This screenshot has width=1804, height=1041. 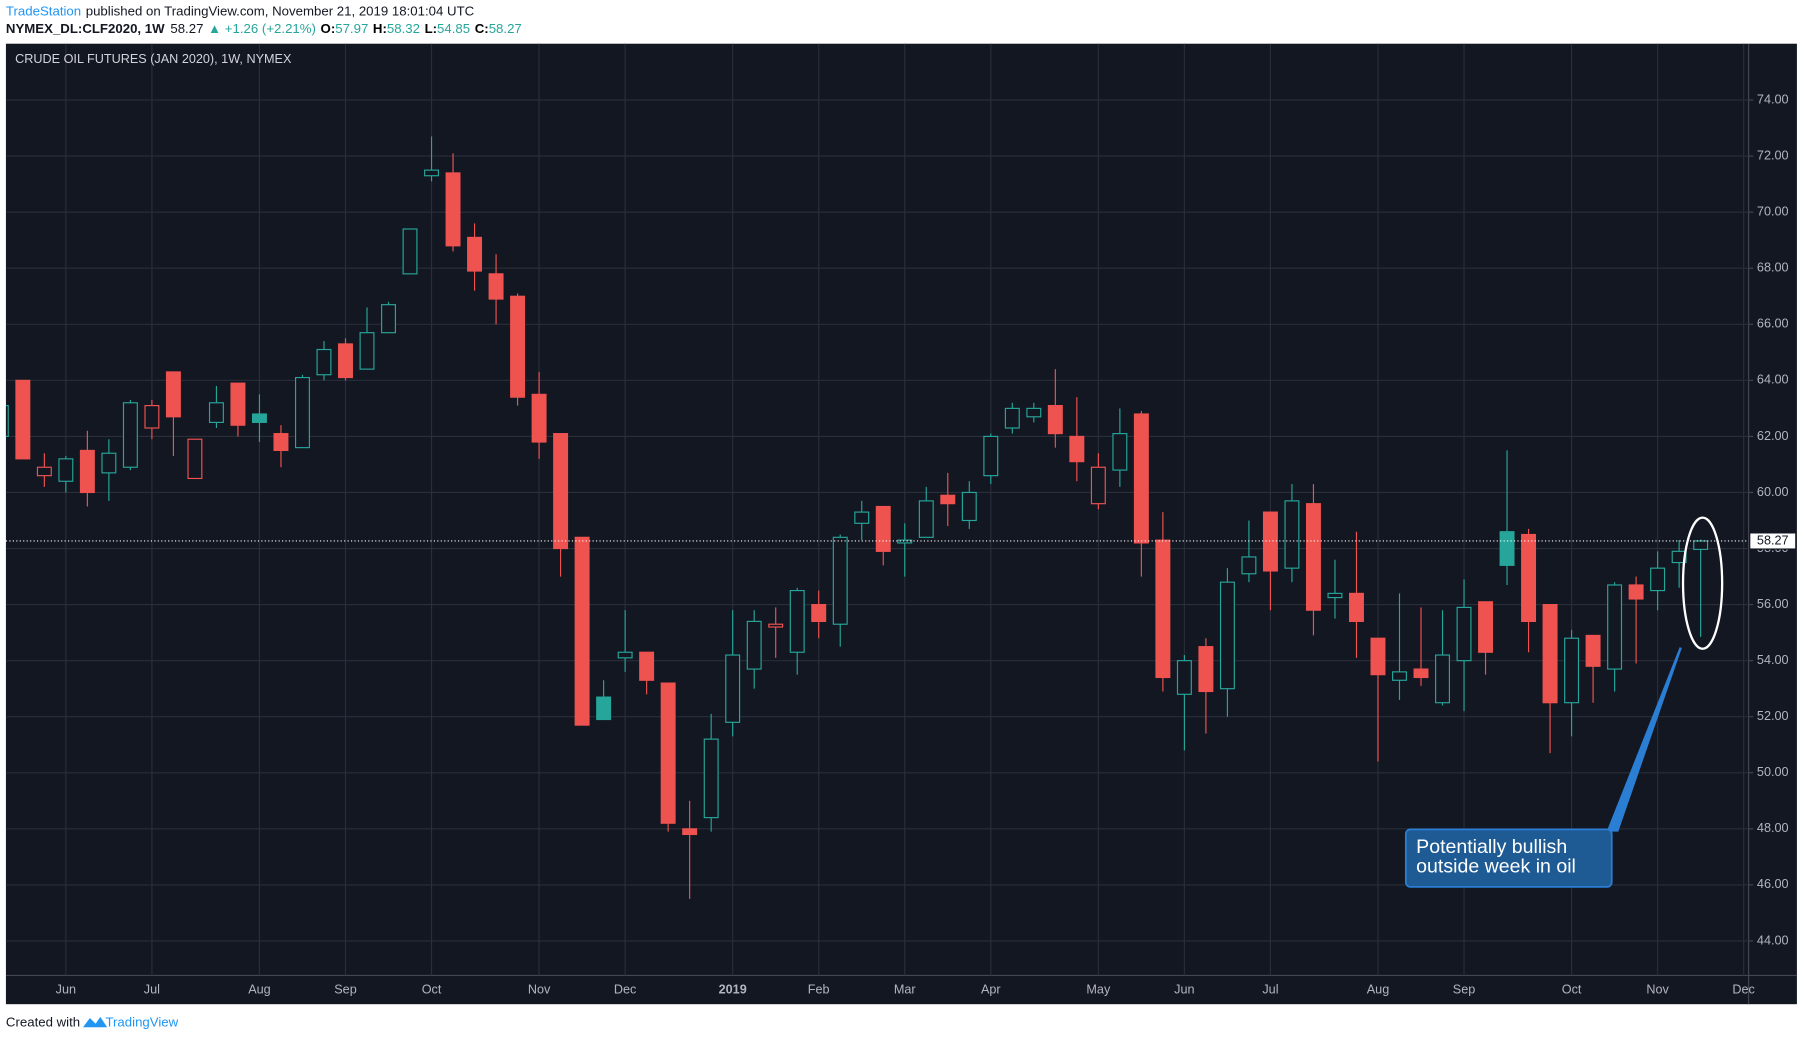 What do you see at coordinates (1464, 990) in the screenshot?
I see `x-tick-label: Sep` at bounding box center [1464, 990].